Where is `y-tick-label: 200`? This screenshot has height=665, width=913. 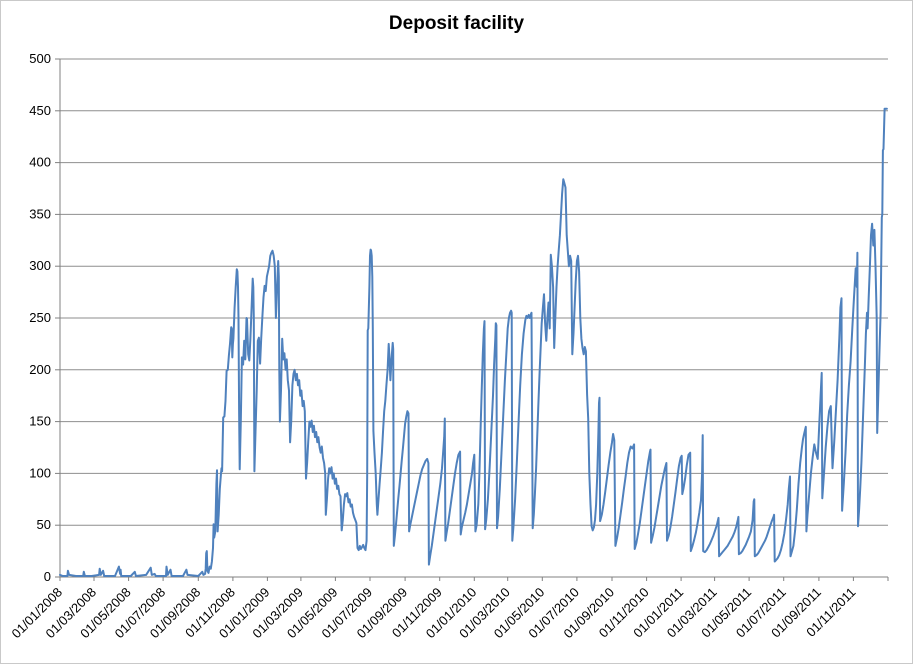
y-tick-label: 200 is located at coordinates (40, 369).